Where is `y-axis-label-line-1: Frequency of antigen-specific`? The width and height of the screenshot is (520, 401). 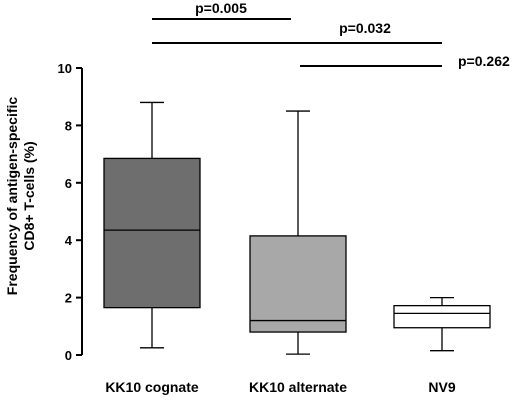 y-axis-label-line-1: Frequency of antigen-specific is located at coordinates (12, 196).